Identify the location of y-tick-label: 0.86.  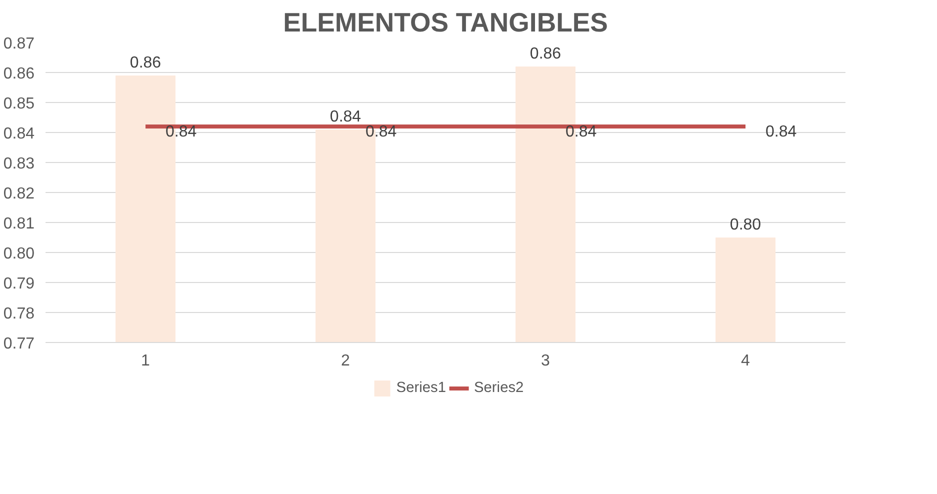
(19, 74).